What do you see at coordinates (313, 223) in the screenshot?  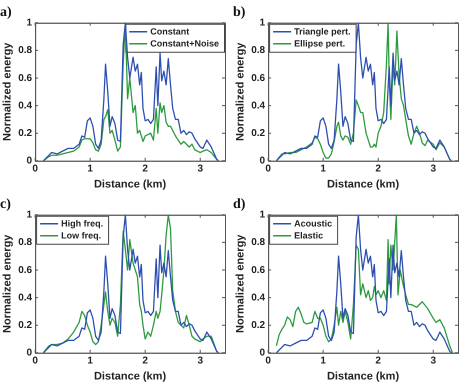 I see `legend-label: Acoustic` at bounding box center [313, 223].